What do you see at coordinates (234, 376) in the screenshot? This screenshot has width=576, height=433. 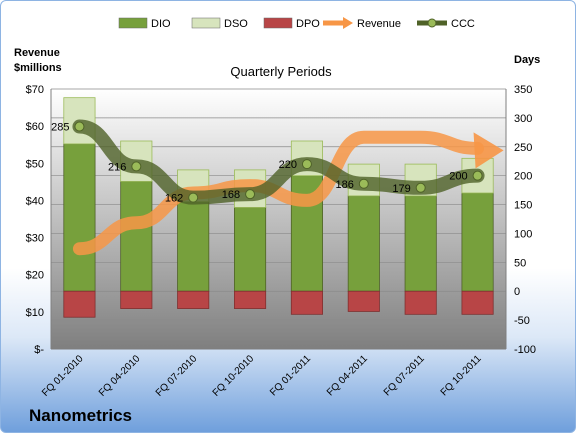 I see `x-axis-tick-label: FQ 10-2010` at bounding box center [234, 376].